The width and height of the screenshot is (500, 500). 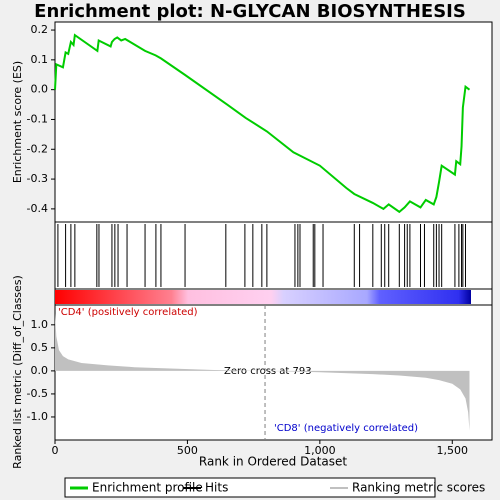 What do you see at coordinates (17, 122) in the screenshot?
I see `y-axis-label: Enrichment score (ES)` at bounding box center [17, 122].